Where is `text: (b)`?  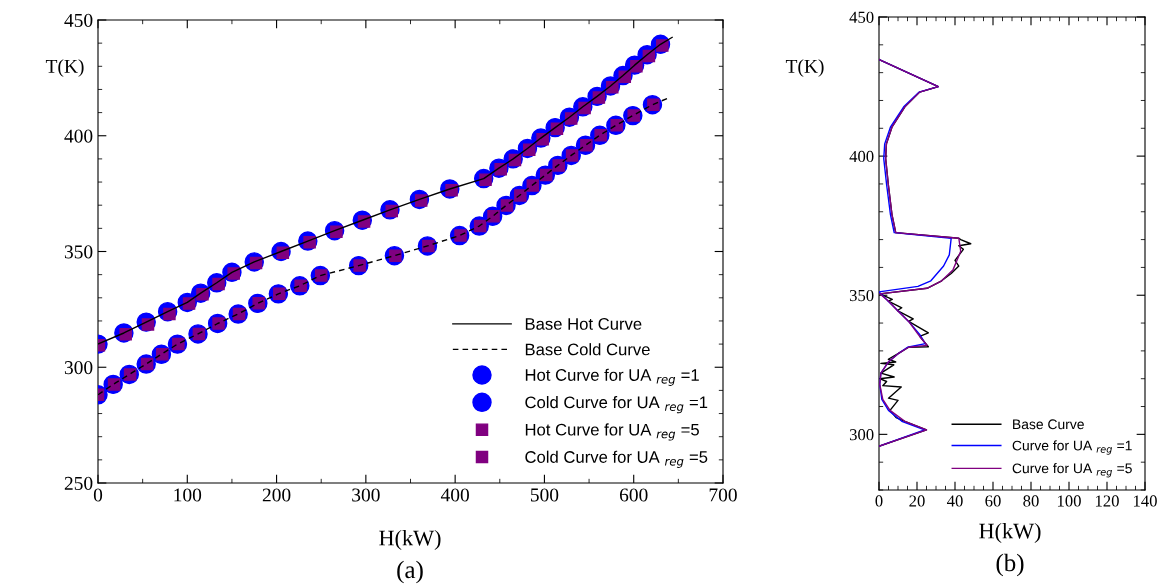
text: (b) is located at coordinates (1010, 565).